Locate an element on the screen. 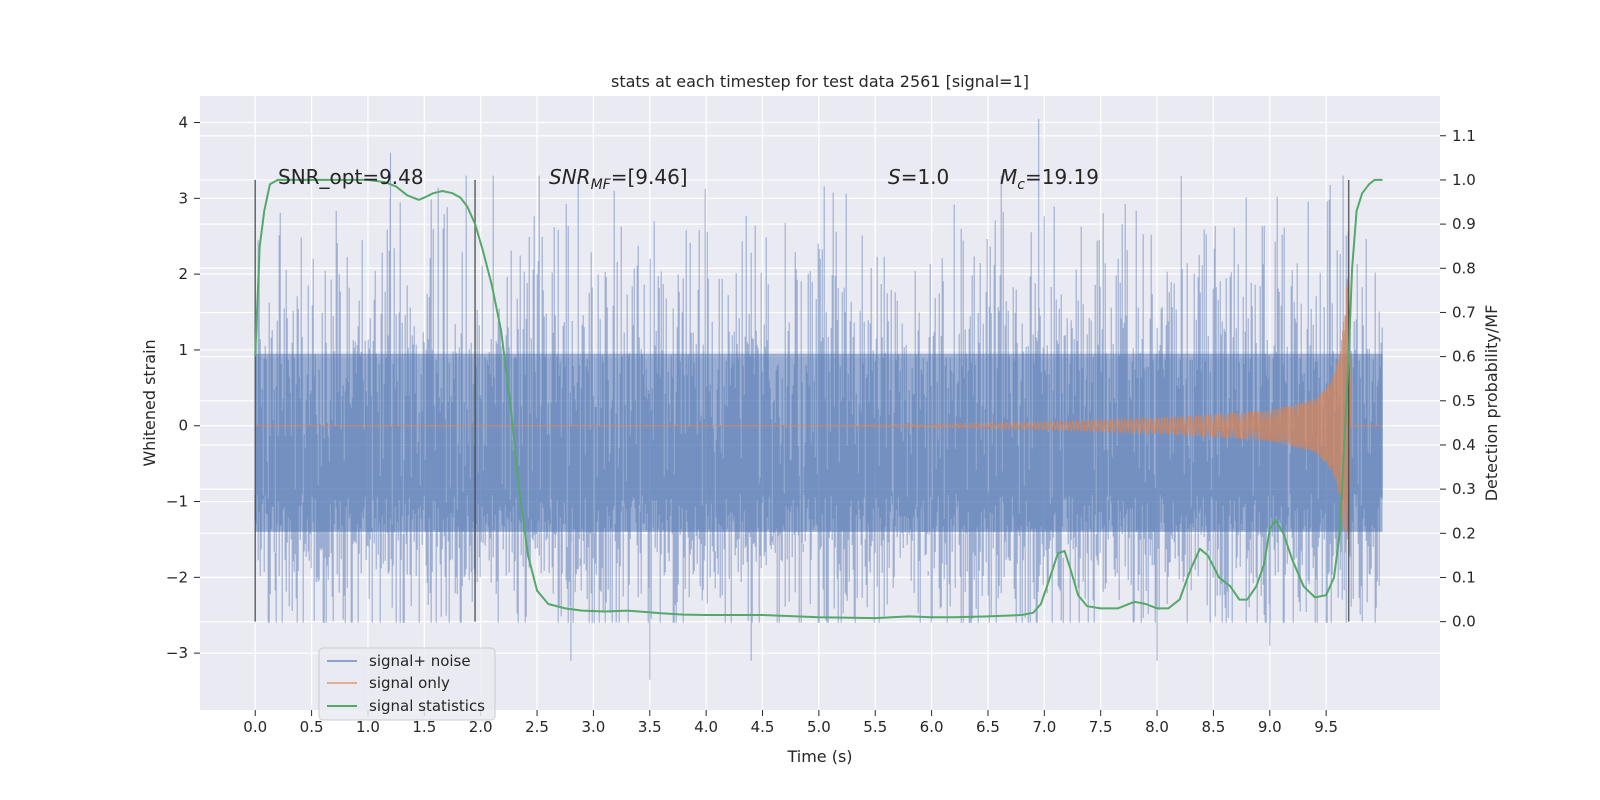  y2-tick-label: 1.1 is located at coordinates (1464, 136).